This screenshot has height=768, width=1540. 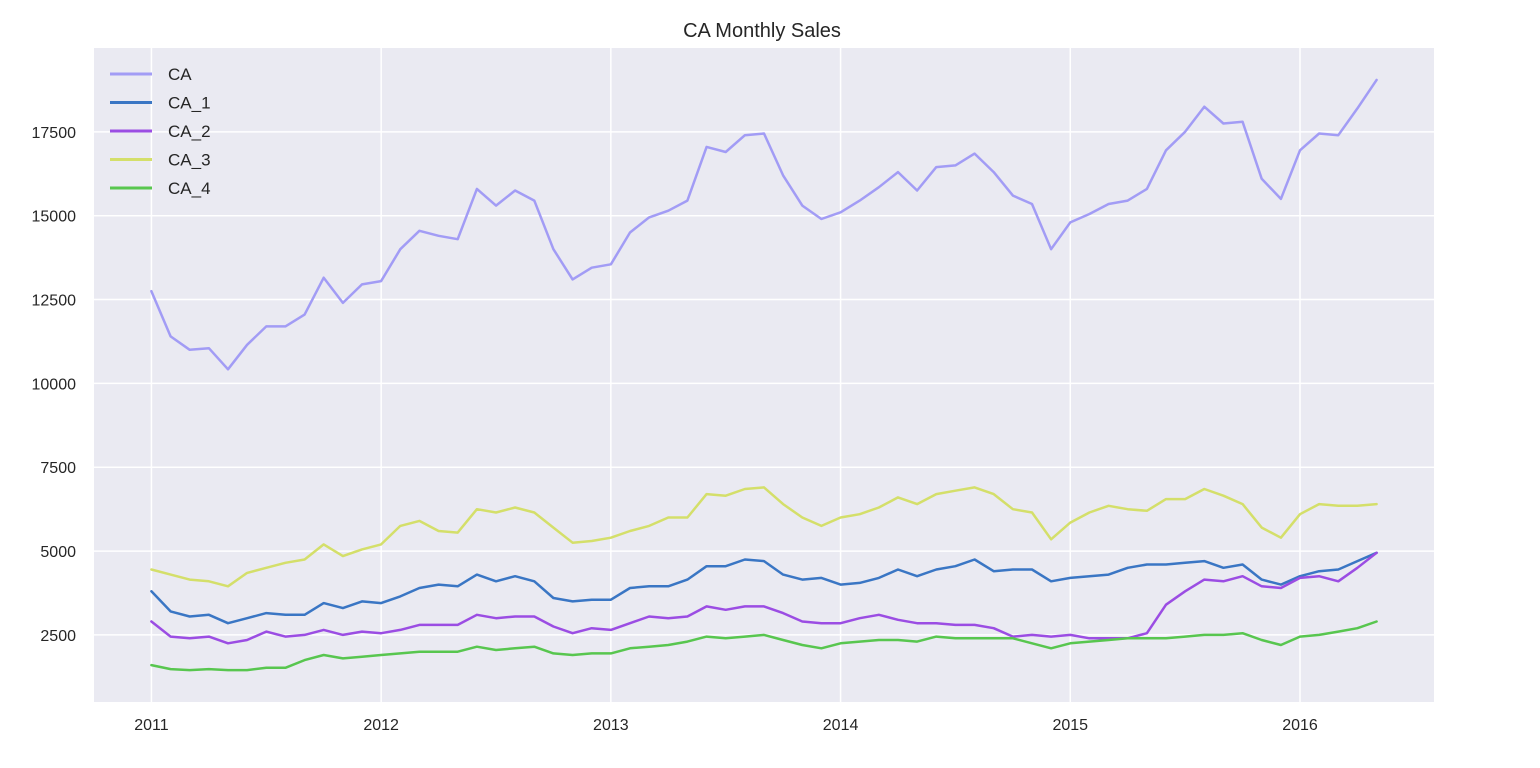 What do you see at coordinates (58, 636) in the screenshot?
I see `y-tick-label: 2500` at bounding box center [58, 636].